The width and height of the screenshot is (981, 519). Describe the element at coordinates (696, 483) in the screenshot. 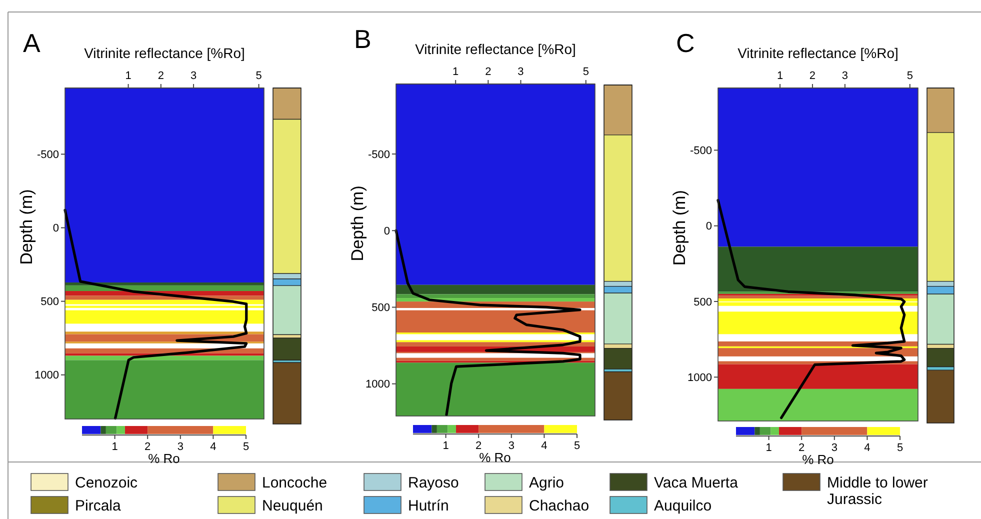

I see `legend-label: Vaca Muerta` at that location.